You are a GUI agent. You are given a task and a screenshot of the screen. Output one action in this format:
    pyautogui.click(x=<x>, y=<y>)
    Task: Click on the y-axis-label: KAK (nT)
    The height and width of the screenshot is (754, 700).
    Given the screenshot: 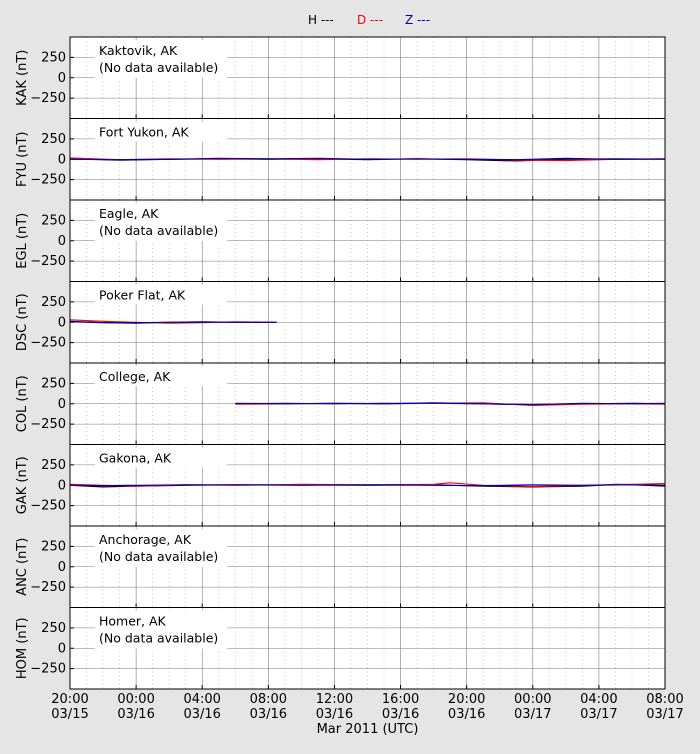 What is the action you would take?
    pyautogui.click(x=22, y=78)
    